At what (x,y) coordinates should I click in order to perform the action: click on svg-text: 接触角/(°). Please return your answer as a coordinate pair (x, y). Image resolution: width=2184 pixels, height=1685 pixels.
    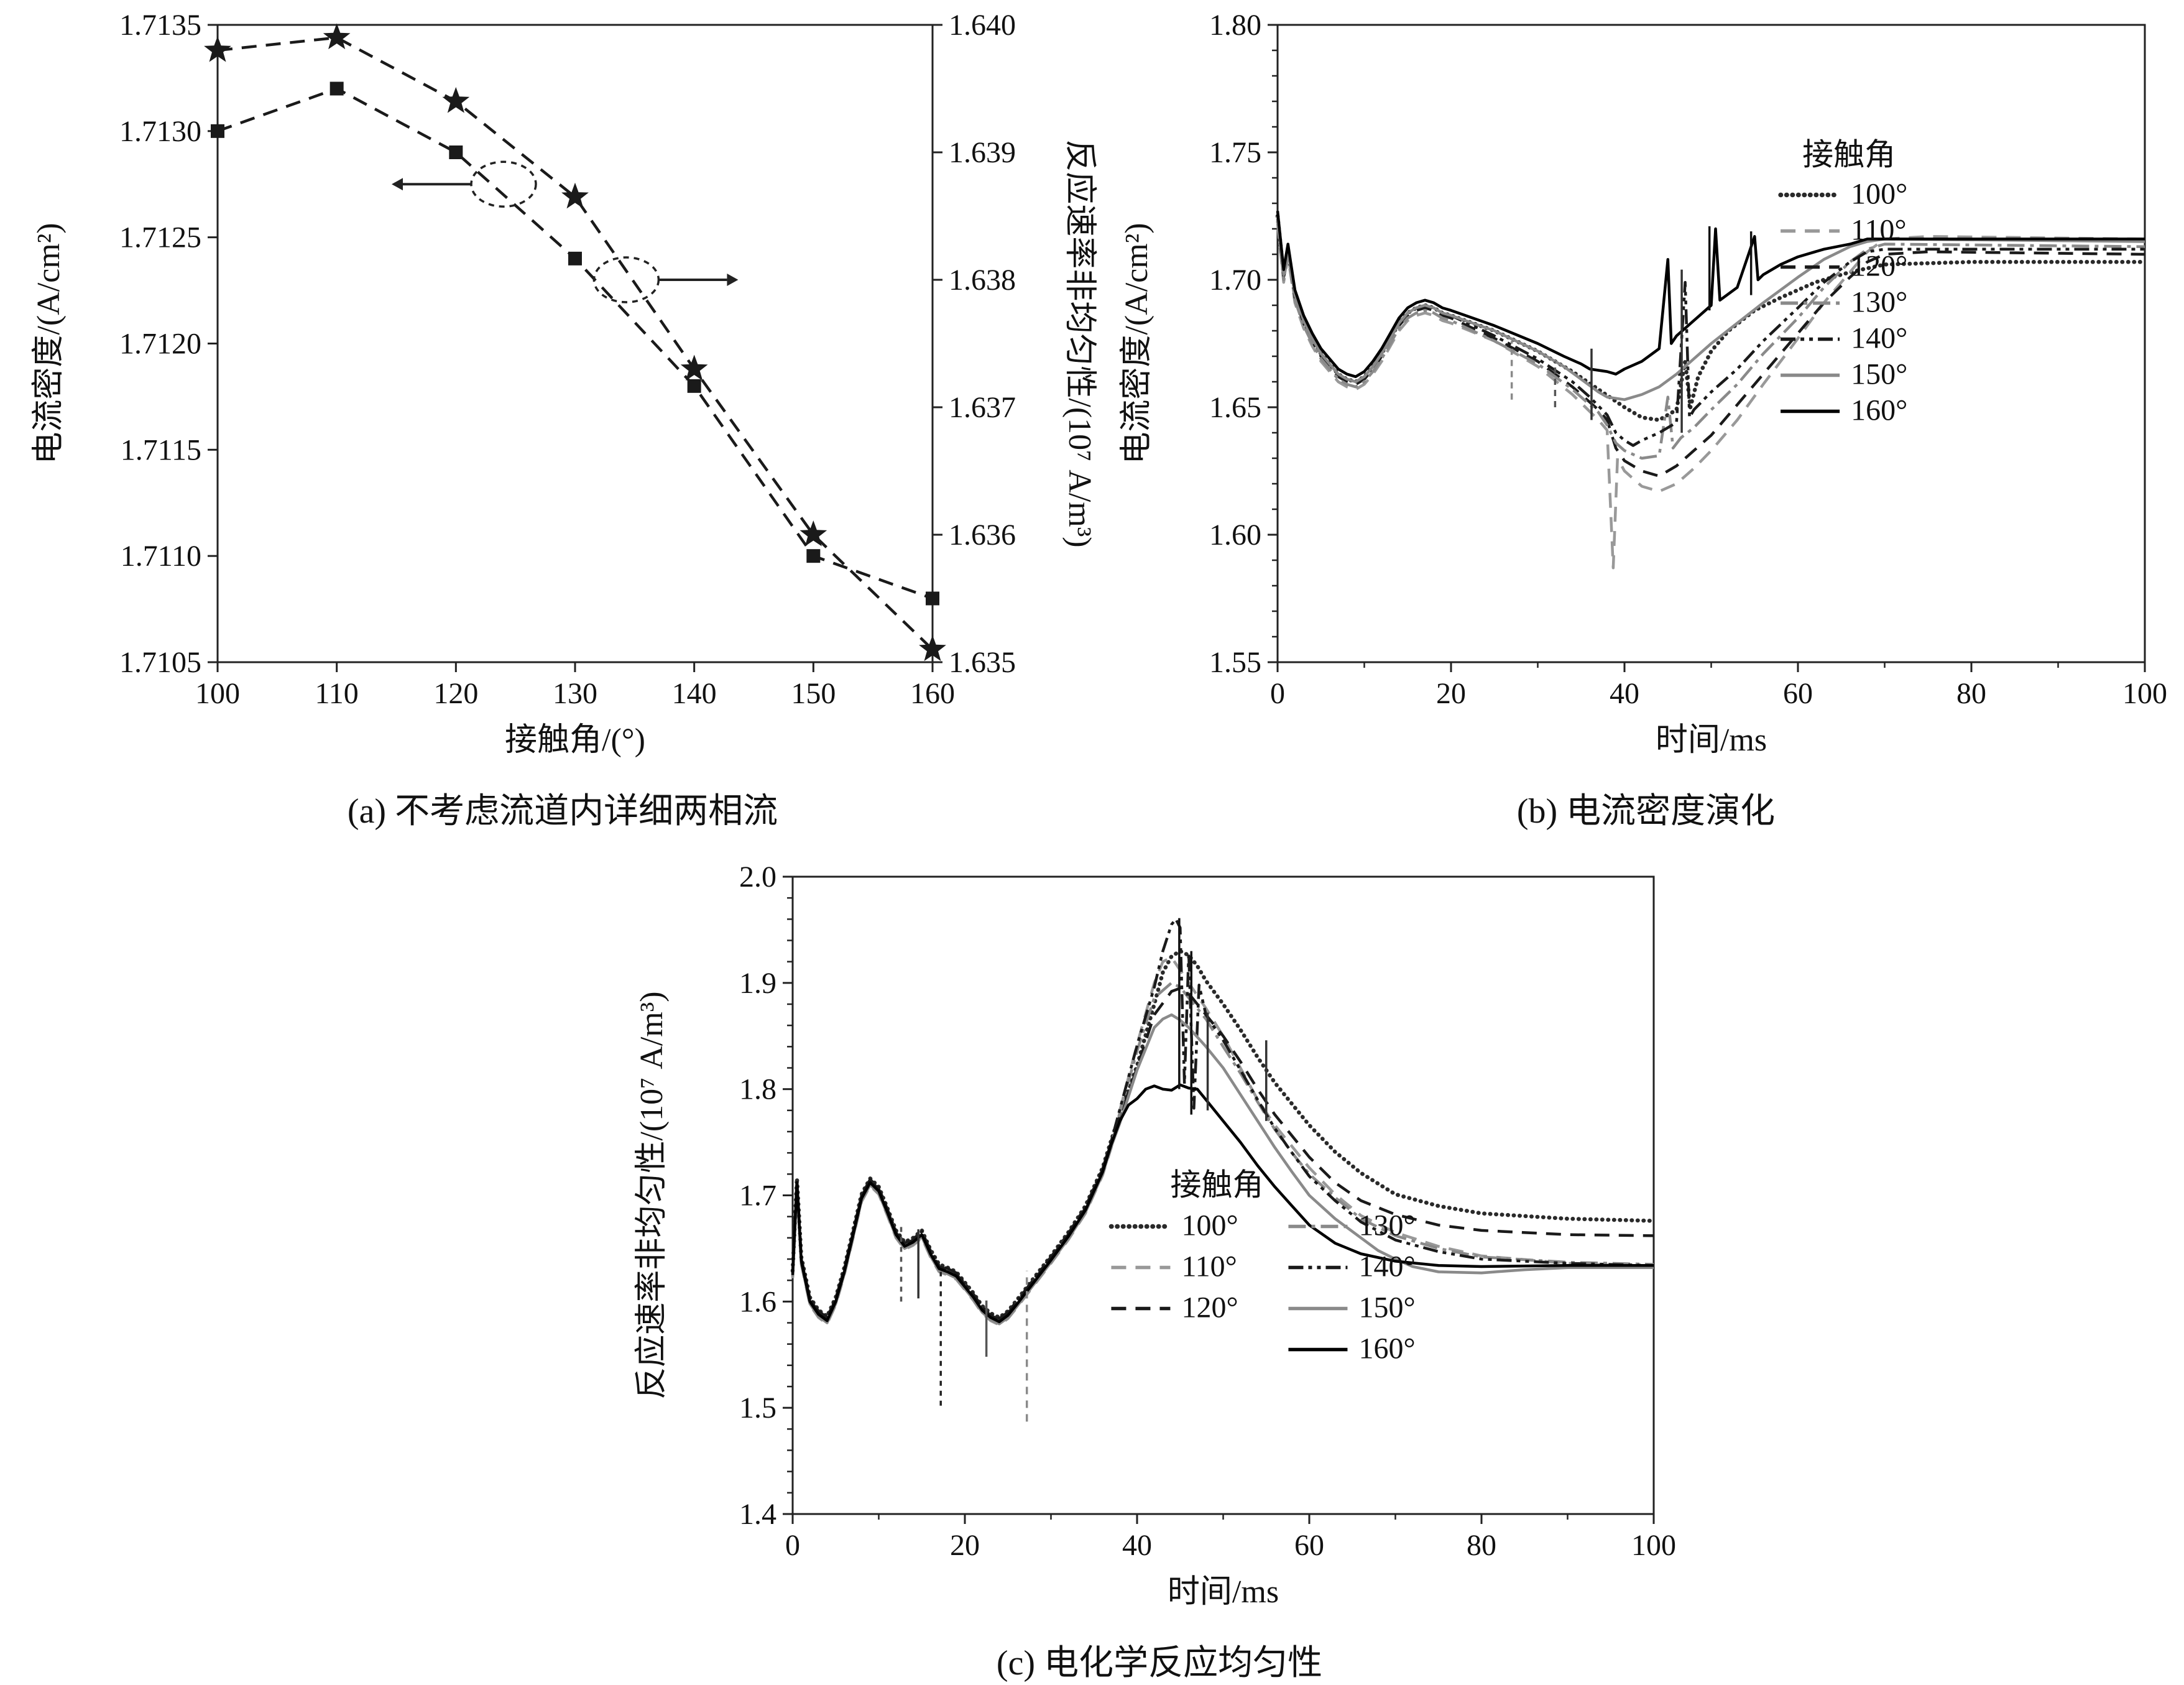
    Looking at the image, I should click on (575, 740).